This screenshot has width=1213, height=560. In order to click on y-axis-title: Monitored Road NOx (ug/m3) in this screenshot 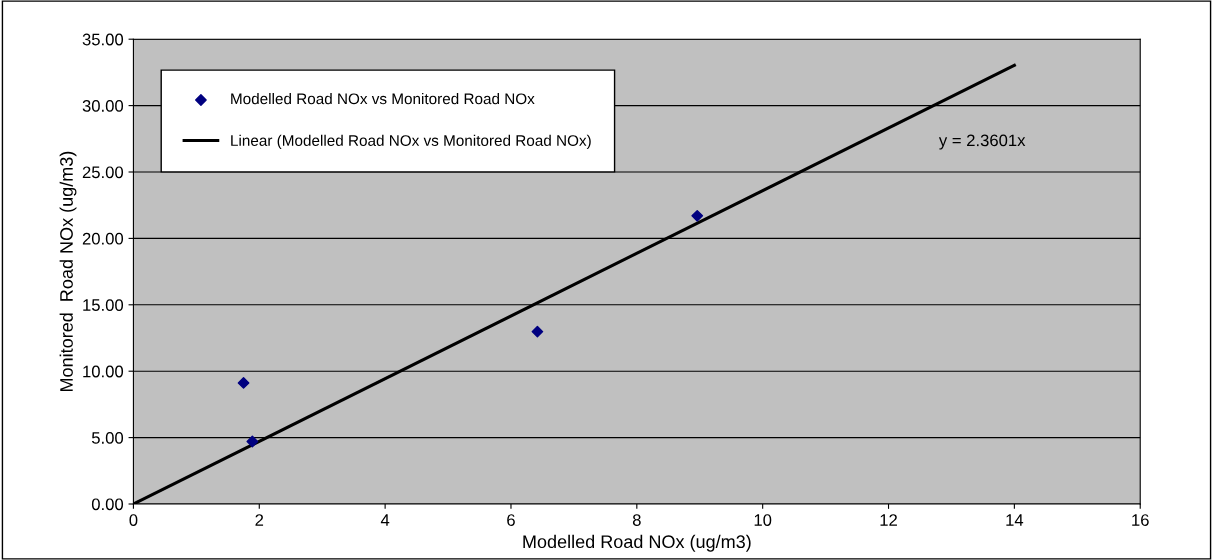, I will do `click(68, 271)`.